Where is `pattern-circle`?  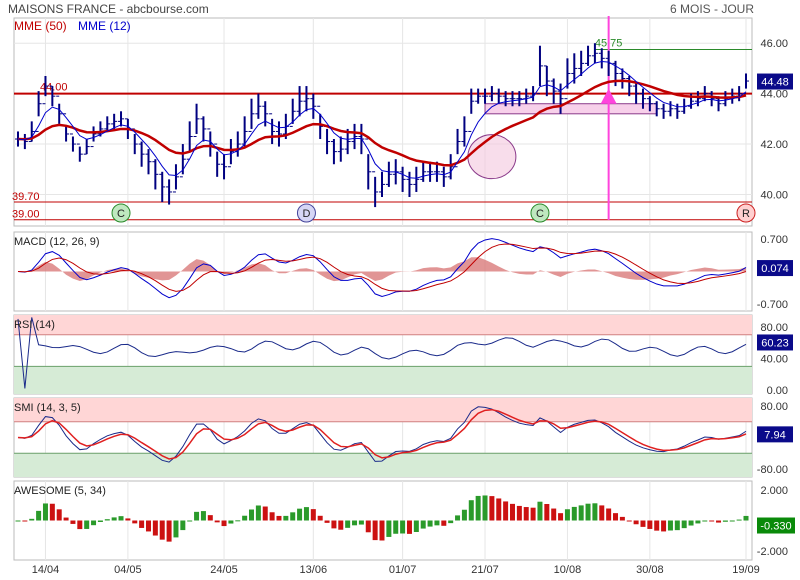 pattern-circle is located at coordinates (492, 157).